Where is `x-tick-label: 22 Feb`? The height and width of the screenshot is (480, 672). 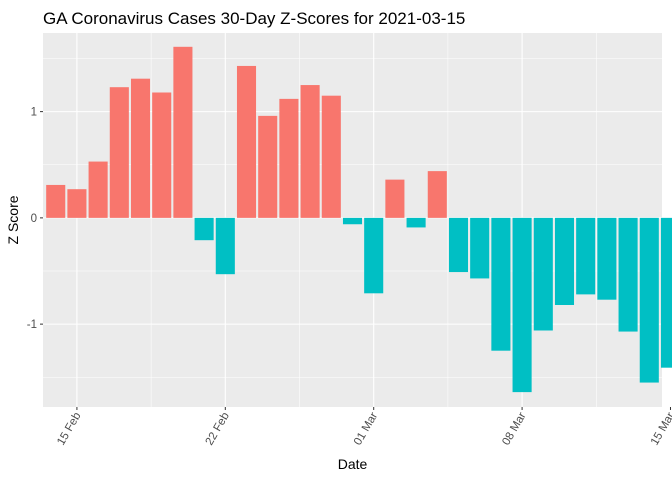
x-tick-label: 22 Feb is located at coordinates (218, 429).